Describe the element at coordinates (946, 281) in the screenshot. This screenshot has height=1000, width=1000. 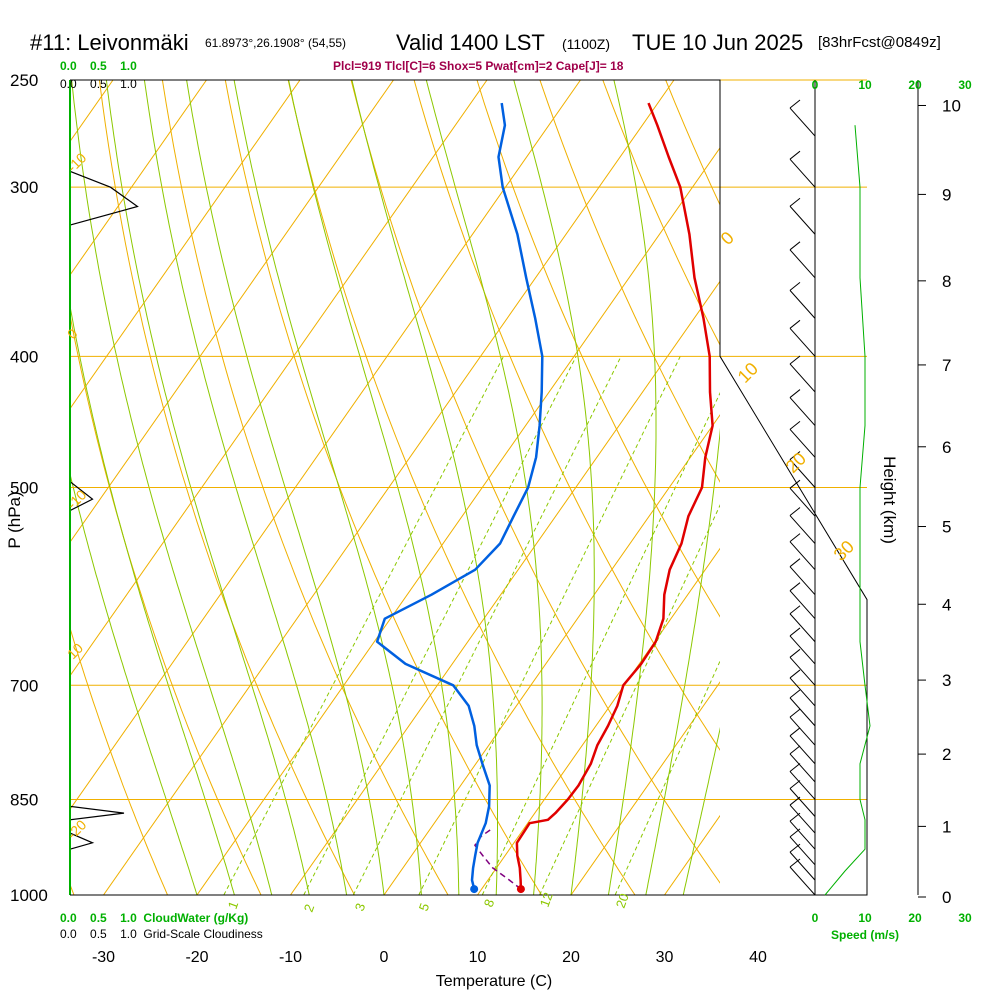
I see `height-tick-label: 8` at that location.